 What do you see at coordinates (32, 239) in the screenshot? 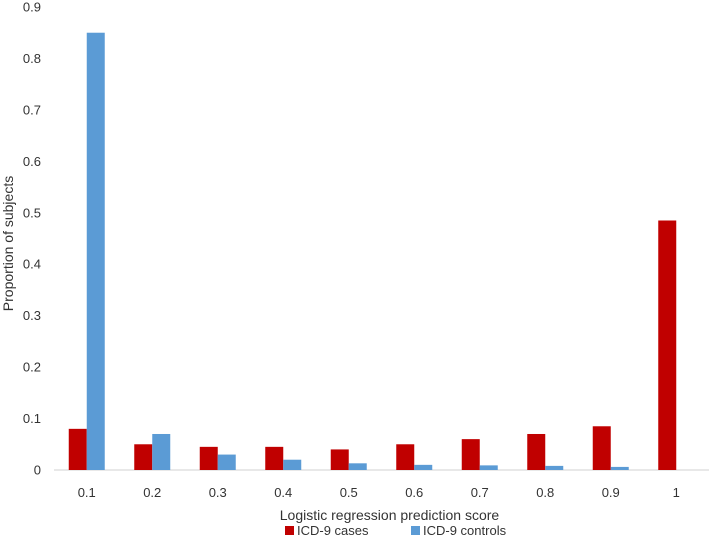
I see `y-axis: 0 0.1 0.2 0.3 0.4 0.5 0.6 0.7 0.8 0.9` at bounding box center [32, 239].